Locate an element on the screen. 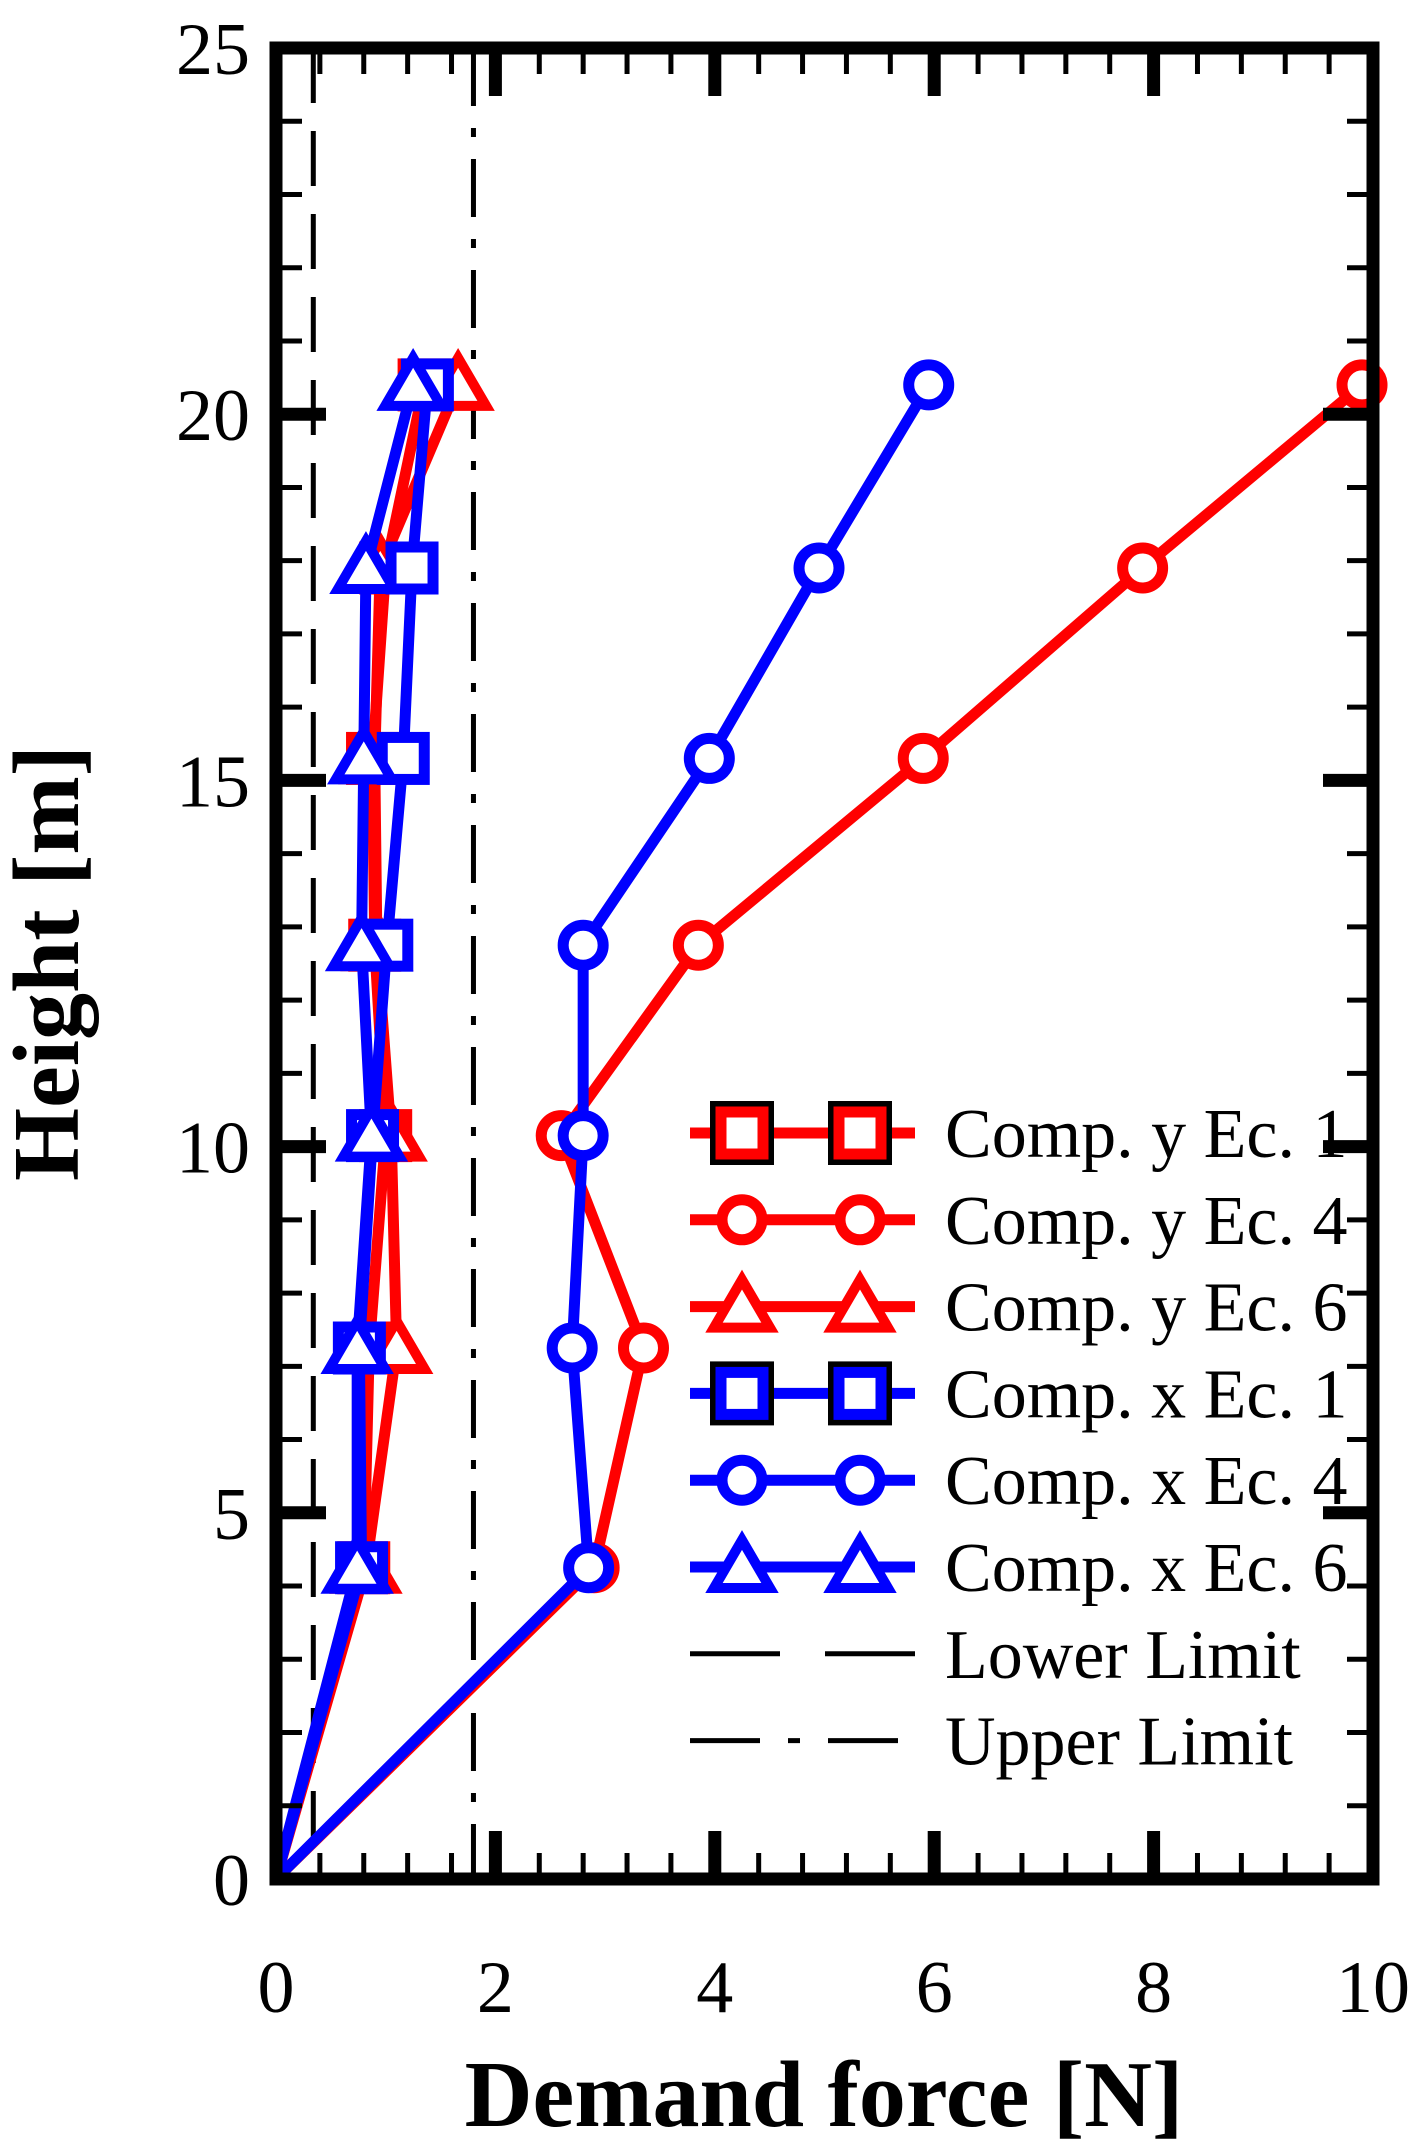 The height and width of the screenshot is (2150, 1428). legend-label: Upper Limit is located at coordinates (1119, 1742).